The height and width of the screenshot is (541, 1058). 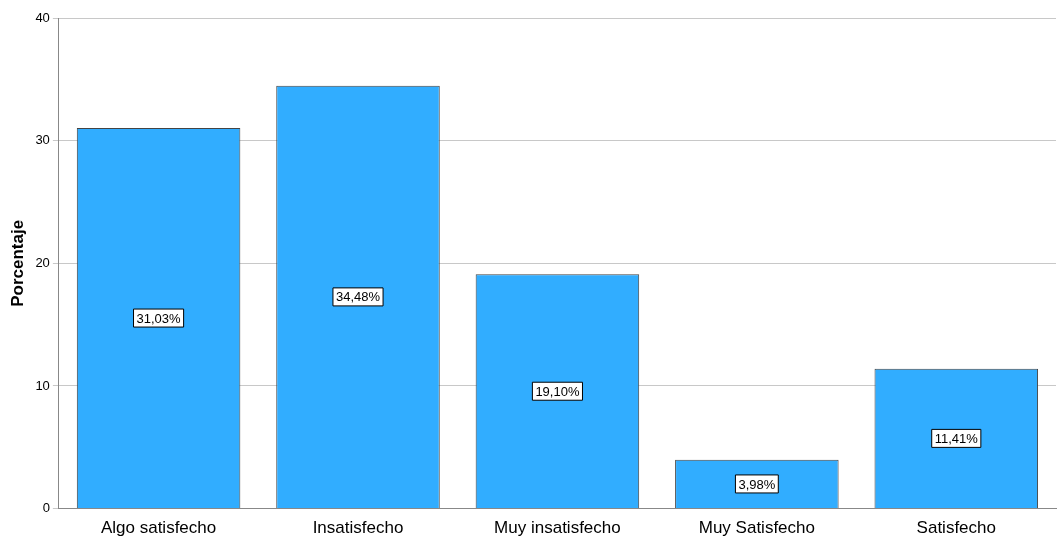 What do you see at coordinates (42, 262) in the screenshot?
I see `y-tick-label: 20` at bounding box center [42, 262].